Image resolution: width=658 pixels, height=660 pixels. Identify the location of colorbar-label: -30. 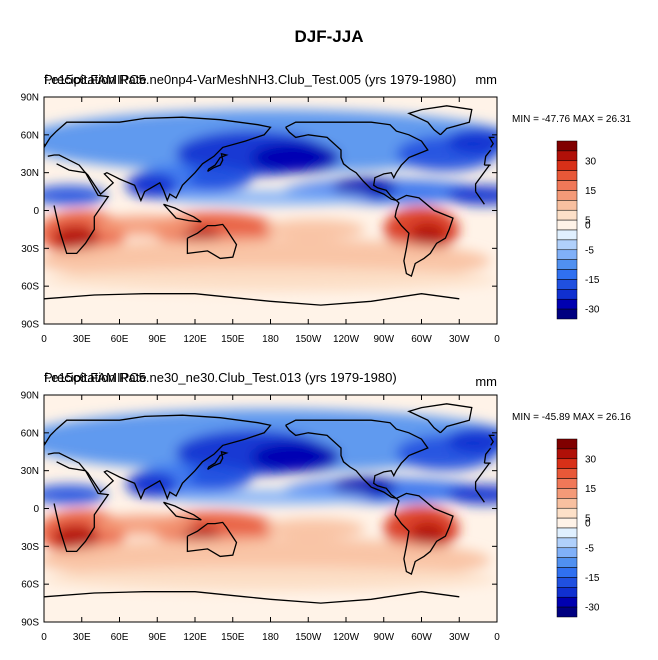
(592, 608).